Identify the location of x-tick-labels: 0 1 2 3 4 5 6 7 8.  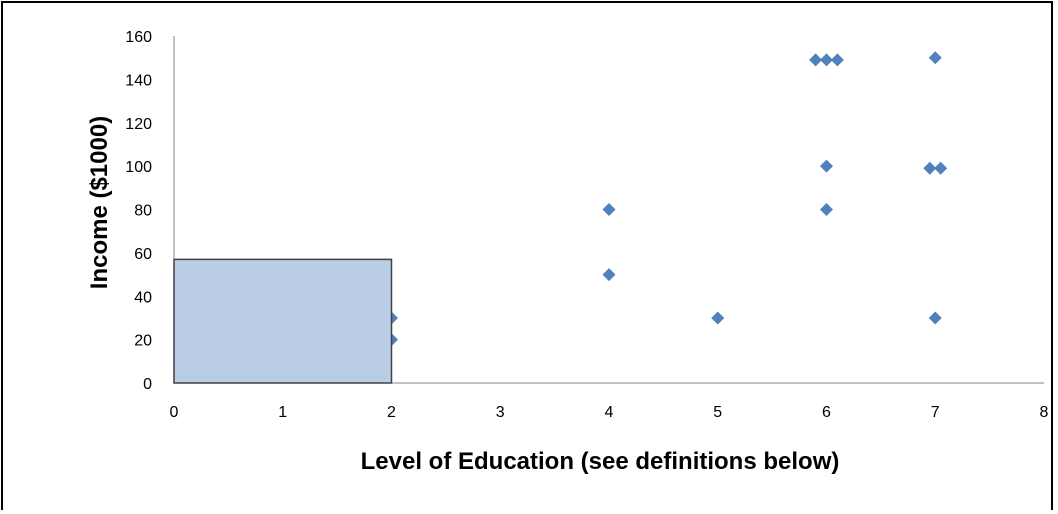
(609, 412).